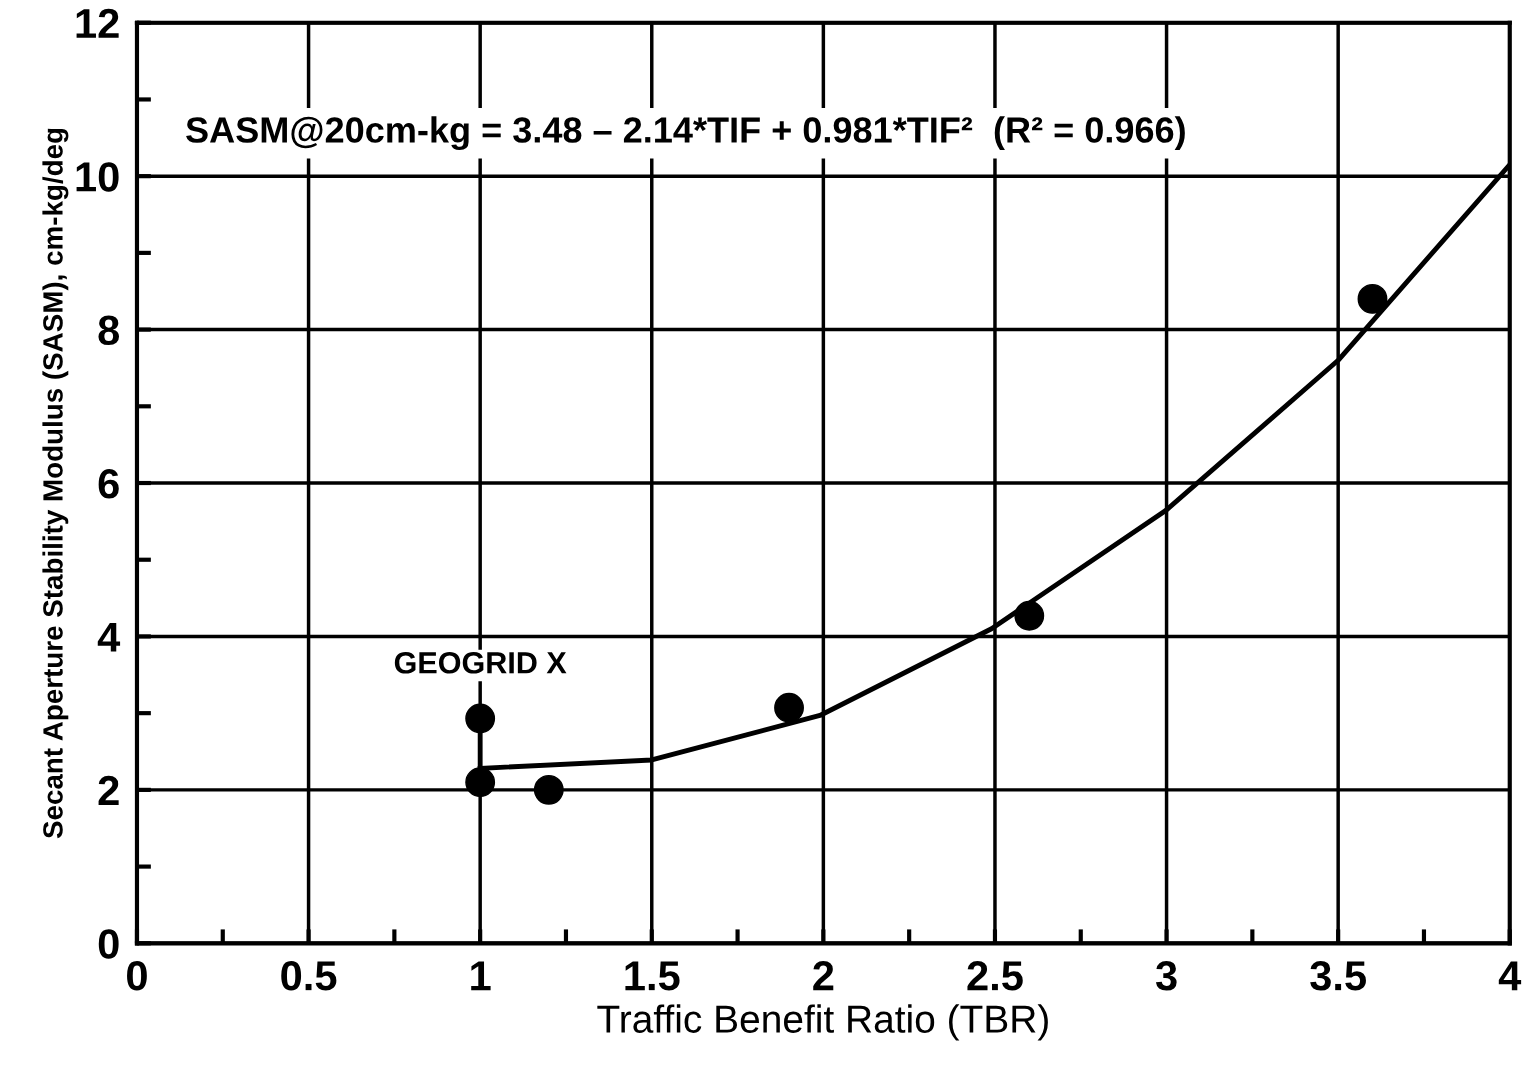 The width and height of the screenshot is (1539, 1083). Describe the element at coordinates (108, 790) in the screenshot. I see `y-tick-label: 2` at that location.